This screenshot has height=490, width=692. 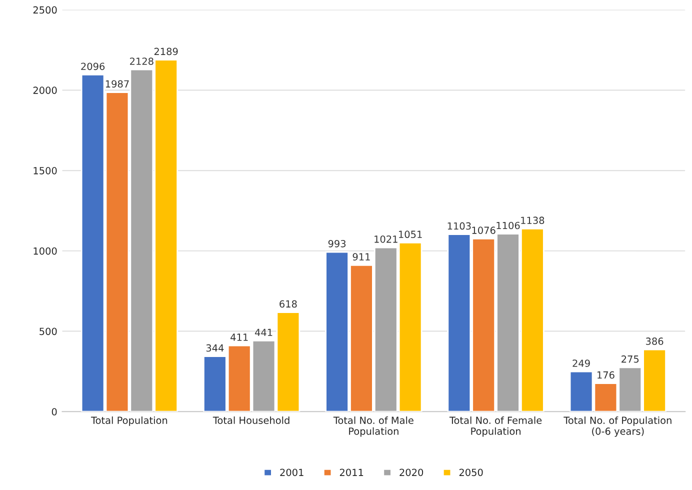 What do you see at coordinates (166, 52) in the screenshot?
I see `data-label: 2189` at bounding box center [166, 52].